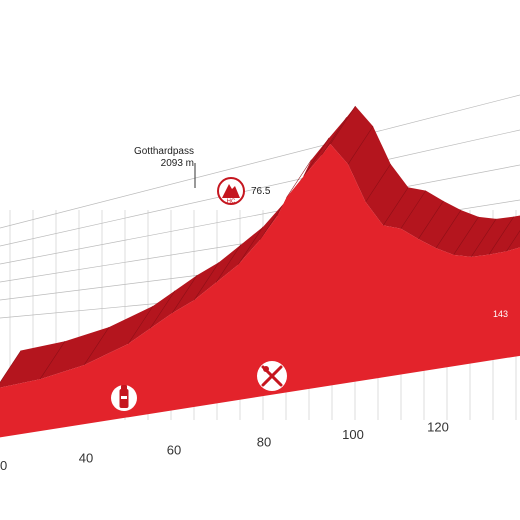 This screenshot has height=520, width=520. What do you see at coordinates (261, 191) in the screenshot?
I see `climb-km-label: 76.5` at bounding box center [261, 191].